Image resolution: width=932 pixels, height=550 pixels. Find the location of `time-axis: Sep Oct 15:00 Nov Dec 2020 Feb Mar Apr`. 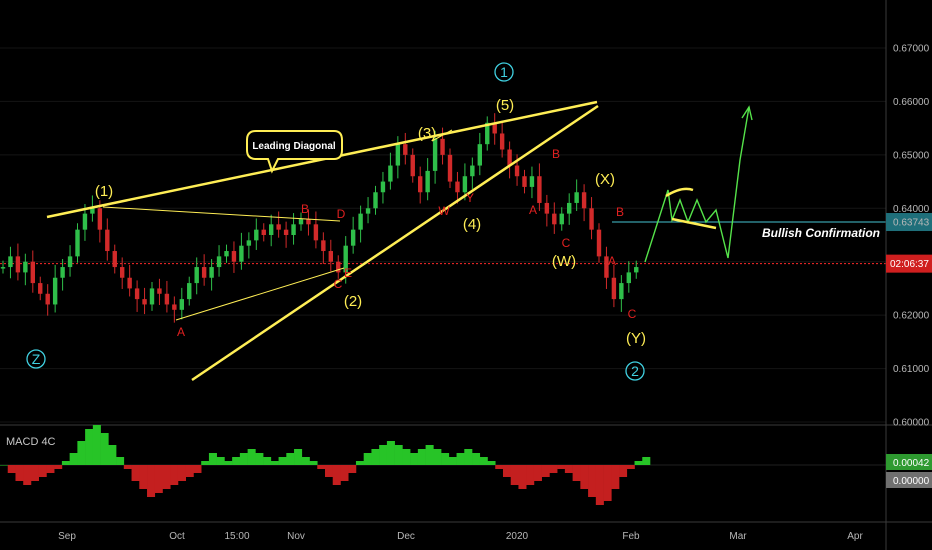

time-axis: Sep Oct 15:00 Nov Dec 2020 Feb Mar Apr is located at coordinates (460, 536).